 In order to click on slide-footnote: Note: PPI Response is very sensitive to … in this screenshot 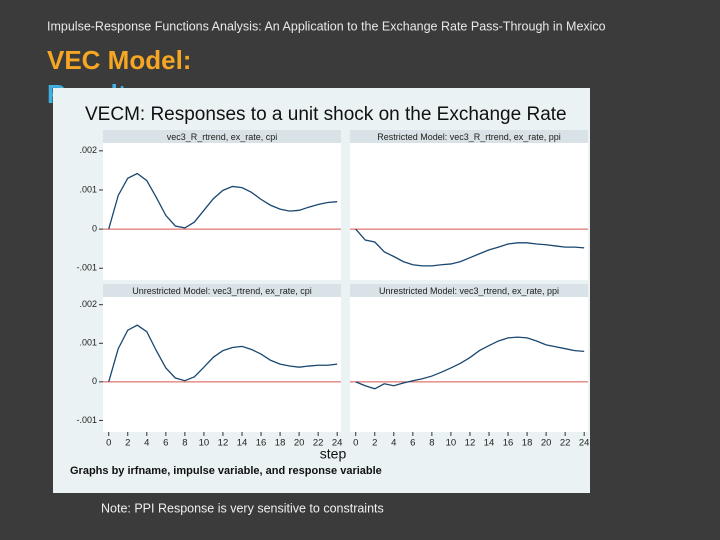, I will do `click(242, 508)`.